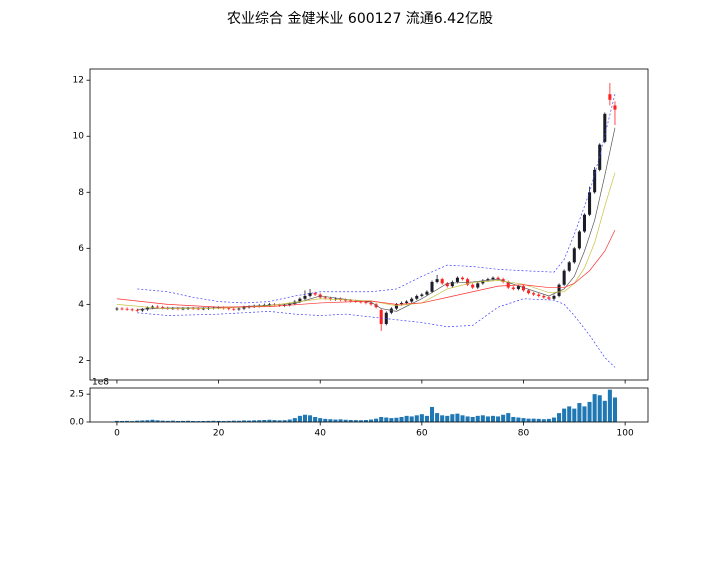 The image size is (720, 580). I want to click on y-tick-label: 8, so click(81, 193).